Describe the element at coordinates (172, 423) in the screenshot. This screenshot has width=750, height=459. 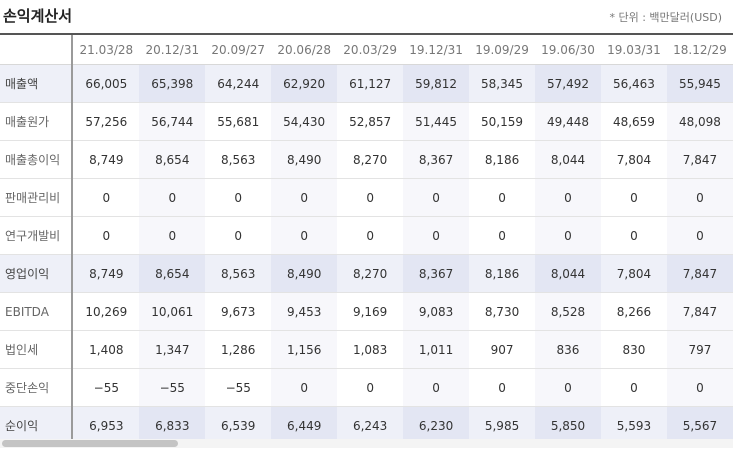
I see `table-cell: 6,833` at that location.